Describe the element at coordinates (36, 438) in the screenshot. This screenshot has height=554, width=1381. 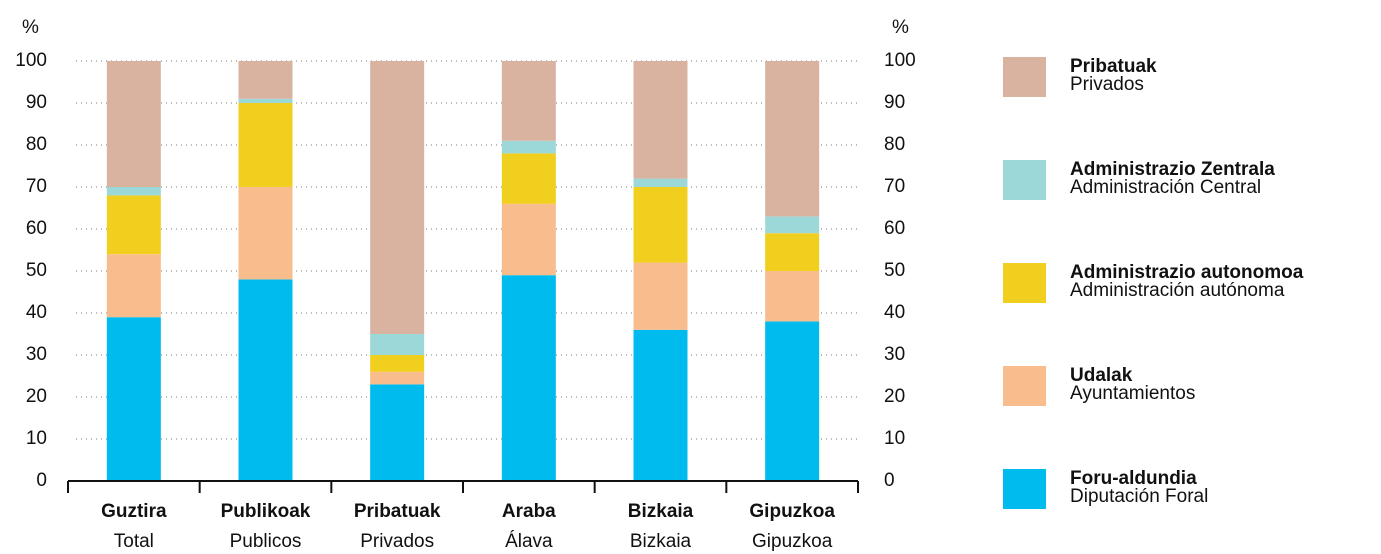
I see `y-tick-label: 10` at that location.